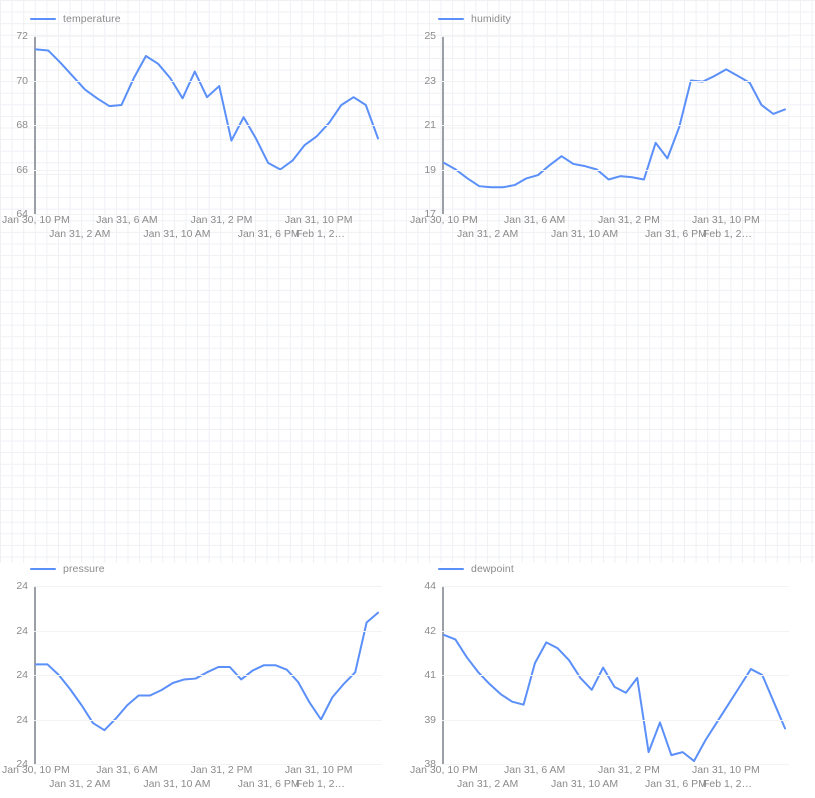  Describe the element at coordinates (430, 586) in the screenshot. I see `y-tick-label: 44` at that location.